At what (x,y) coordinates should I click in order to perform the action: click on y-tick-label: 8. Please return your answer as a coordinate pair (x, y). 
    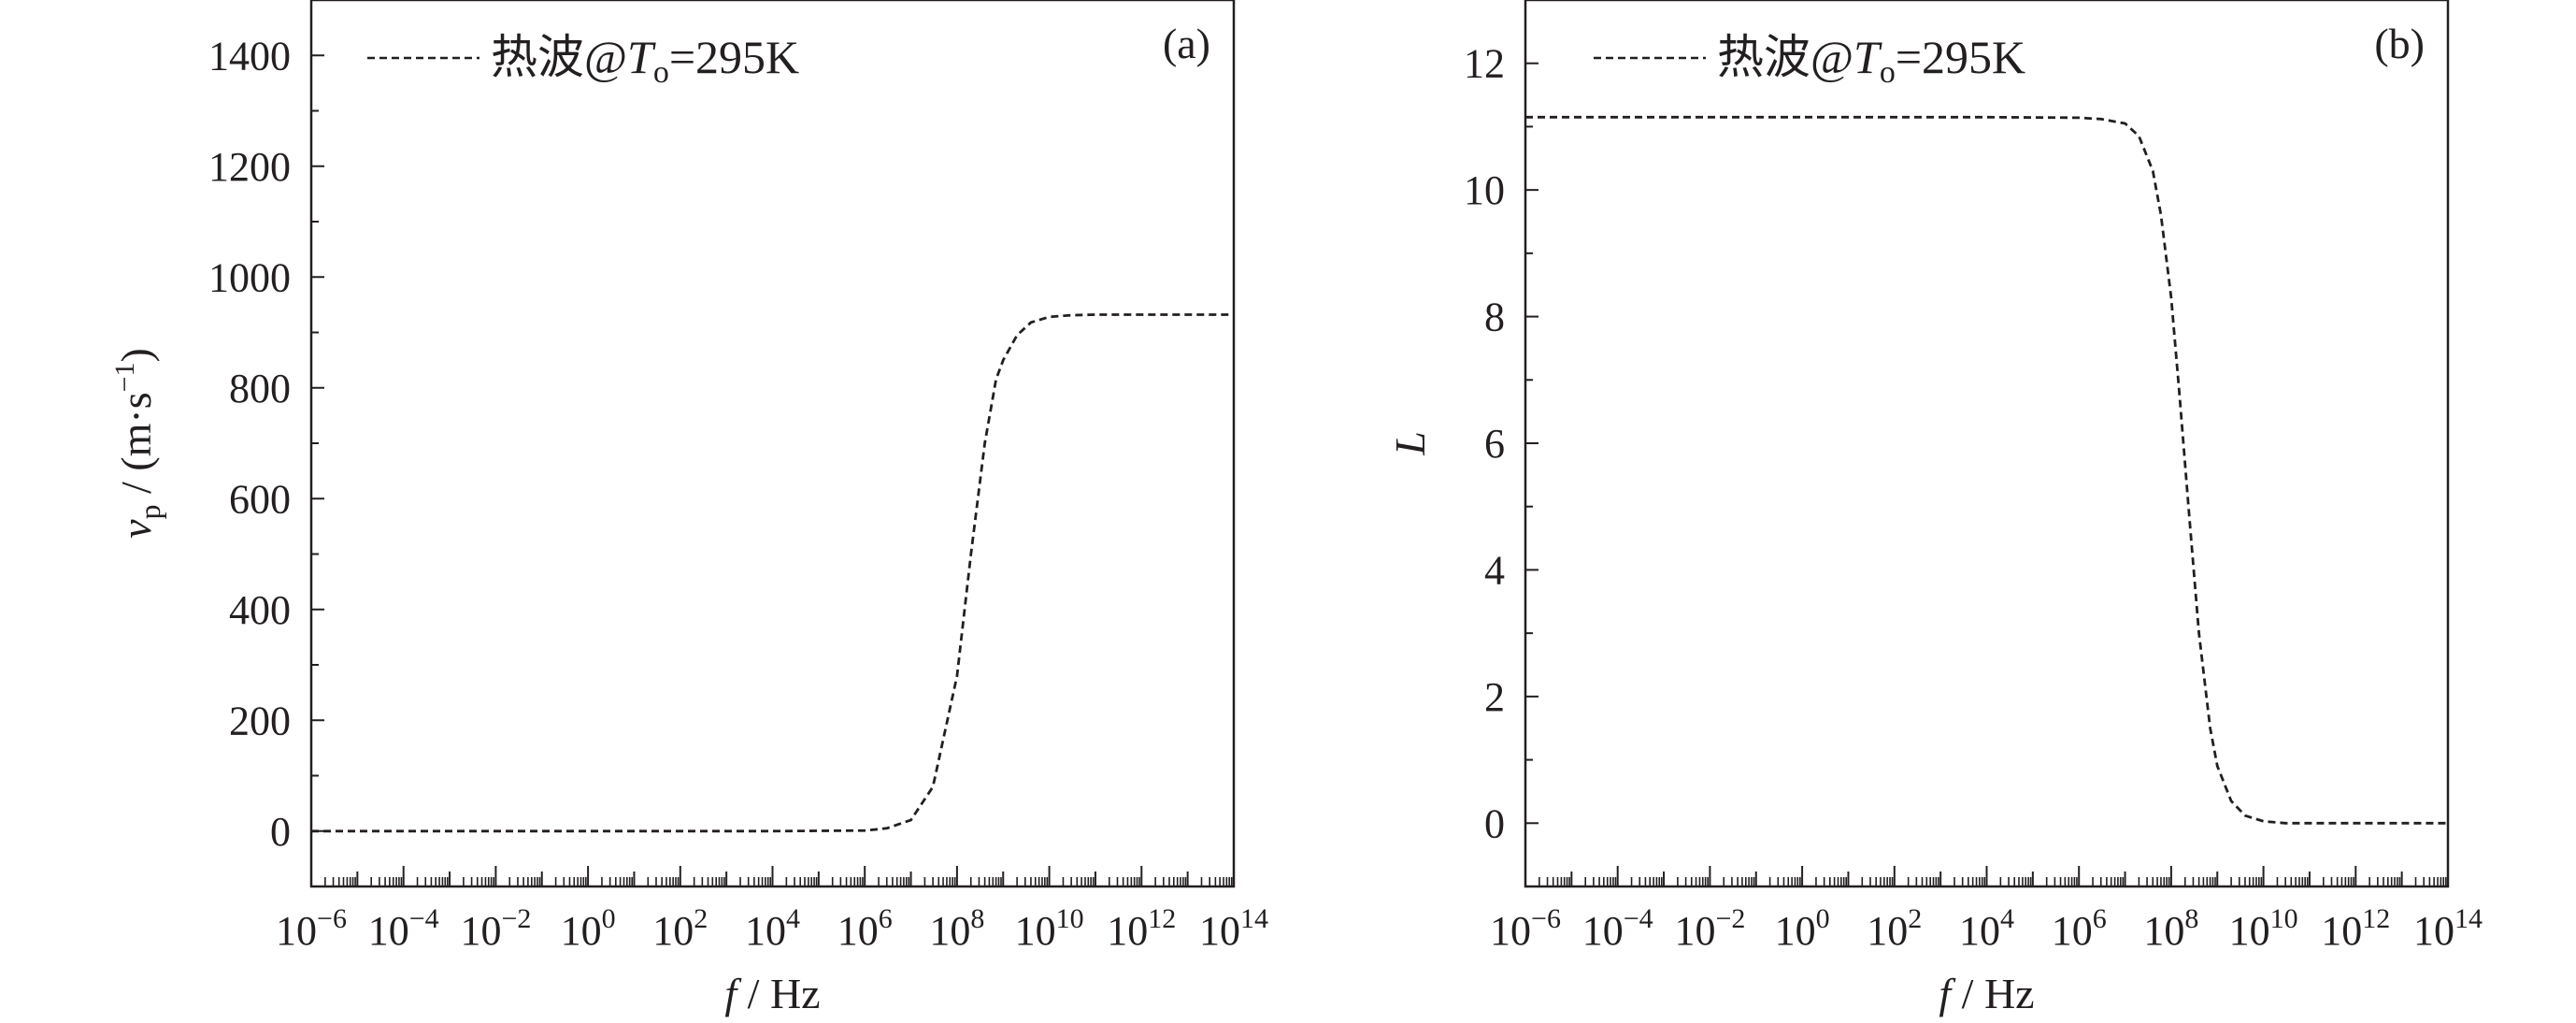
    Looking at the image, I should click on (1494, 317).